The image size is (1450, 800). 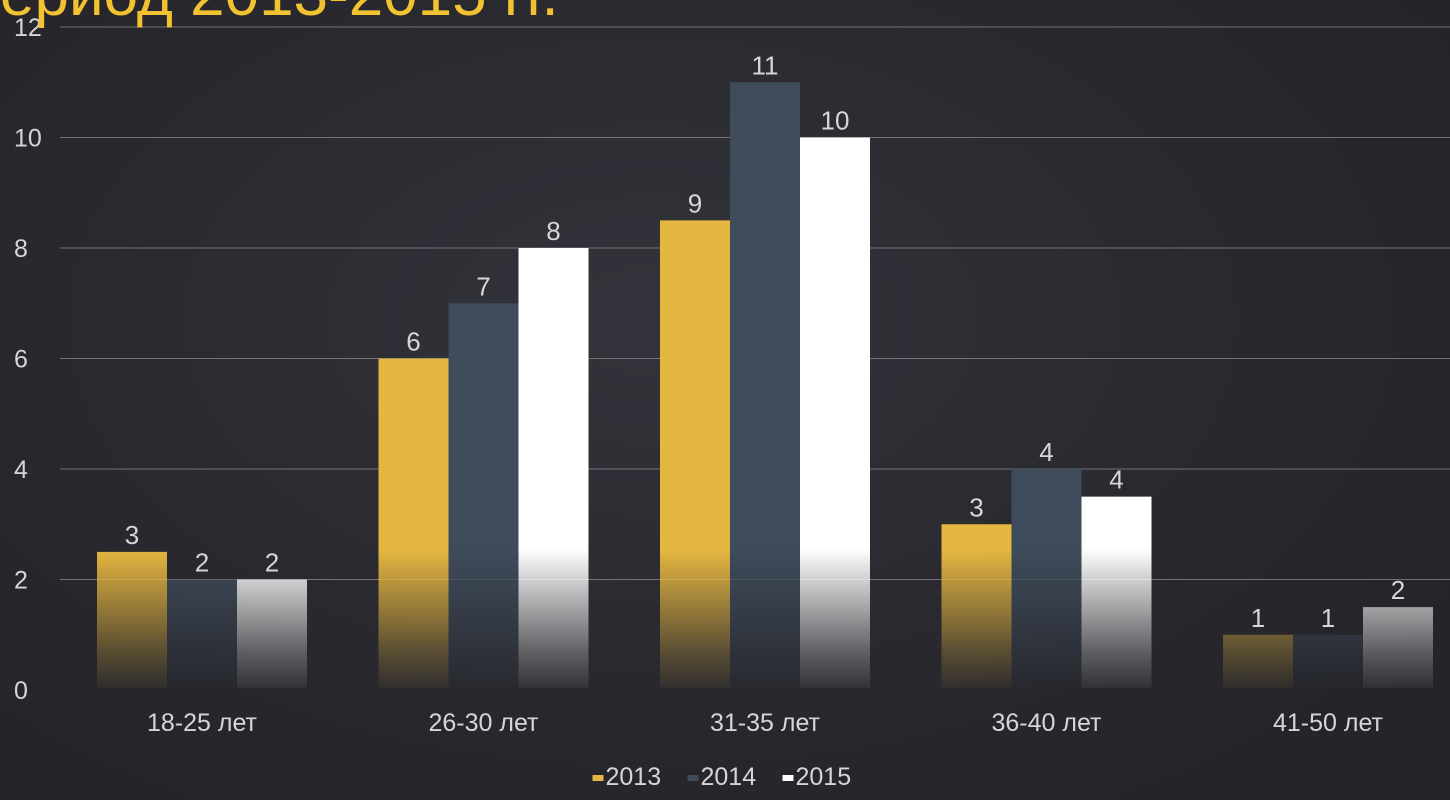 What do you see at coordinates (788, 778) in the screenshot?
I see `legend-swatch-2015` at bounding box center [788, 778].